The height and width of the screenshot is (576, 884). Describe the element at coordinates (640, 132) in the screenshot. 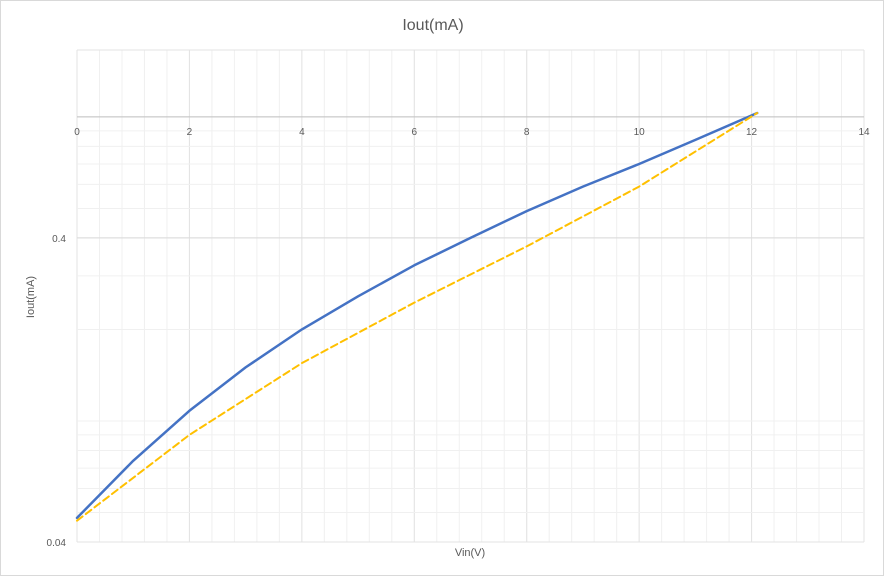

I see `x-tick-label: 10` at that location.